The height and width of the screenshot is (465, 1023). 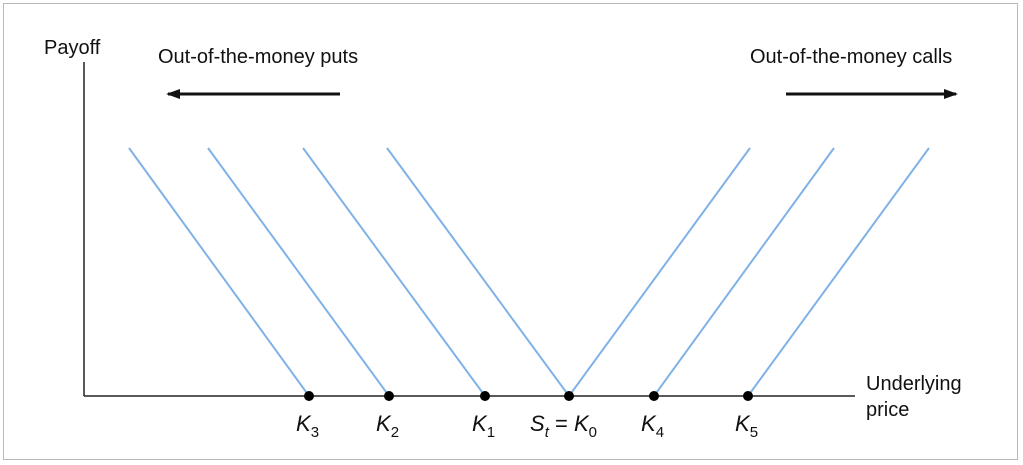 What do you see at coordinates (838, 272) in the screenshot?
I see `call-payoff-k5` at bounding box center [838, 272].